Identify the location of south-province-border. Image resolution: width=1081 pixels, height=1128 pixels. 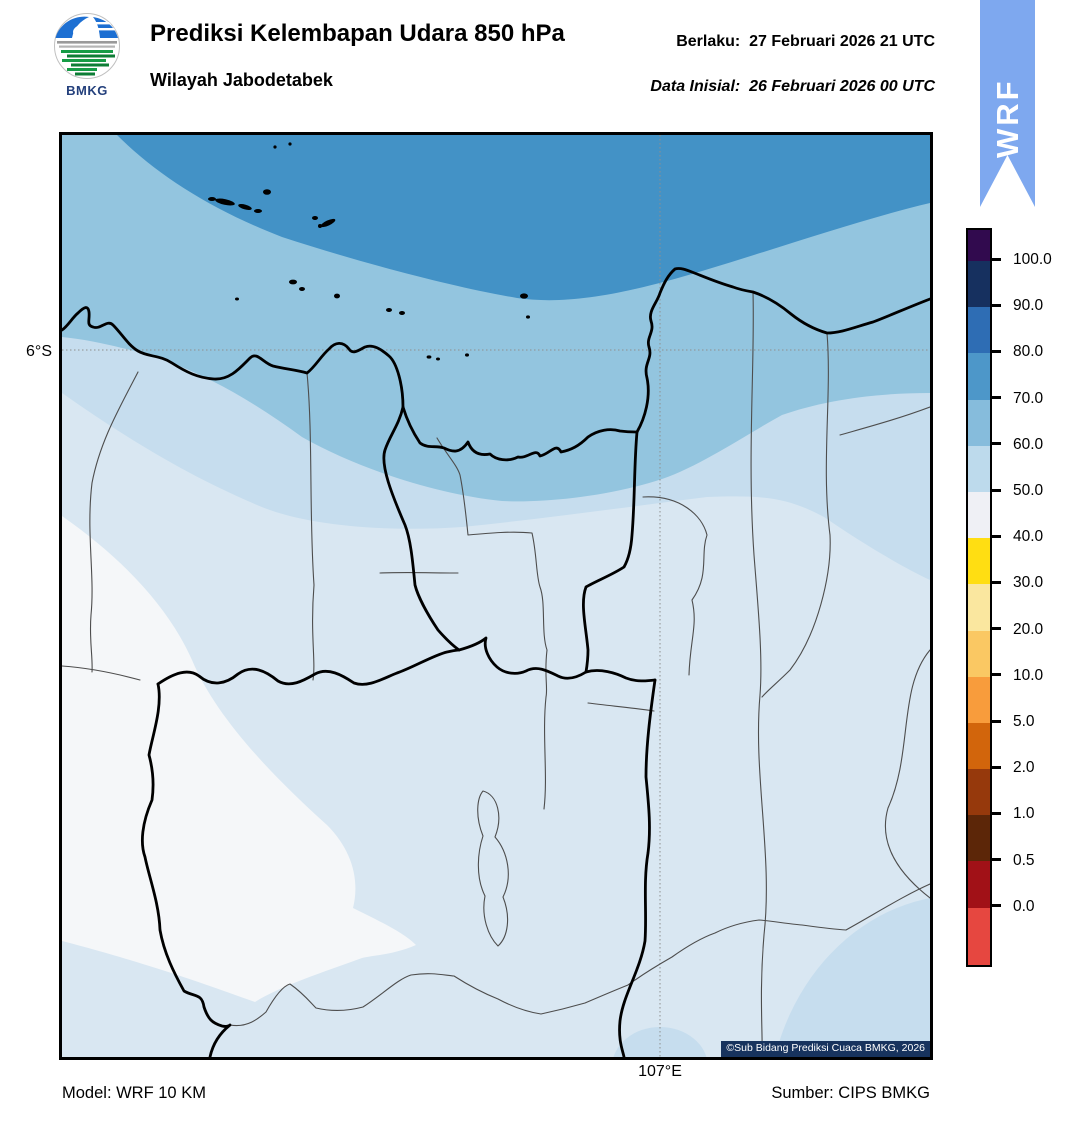
(406, 661).